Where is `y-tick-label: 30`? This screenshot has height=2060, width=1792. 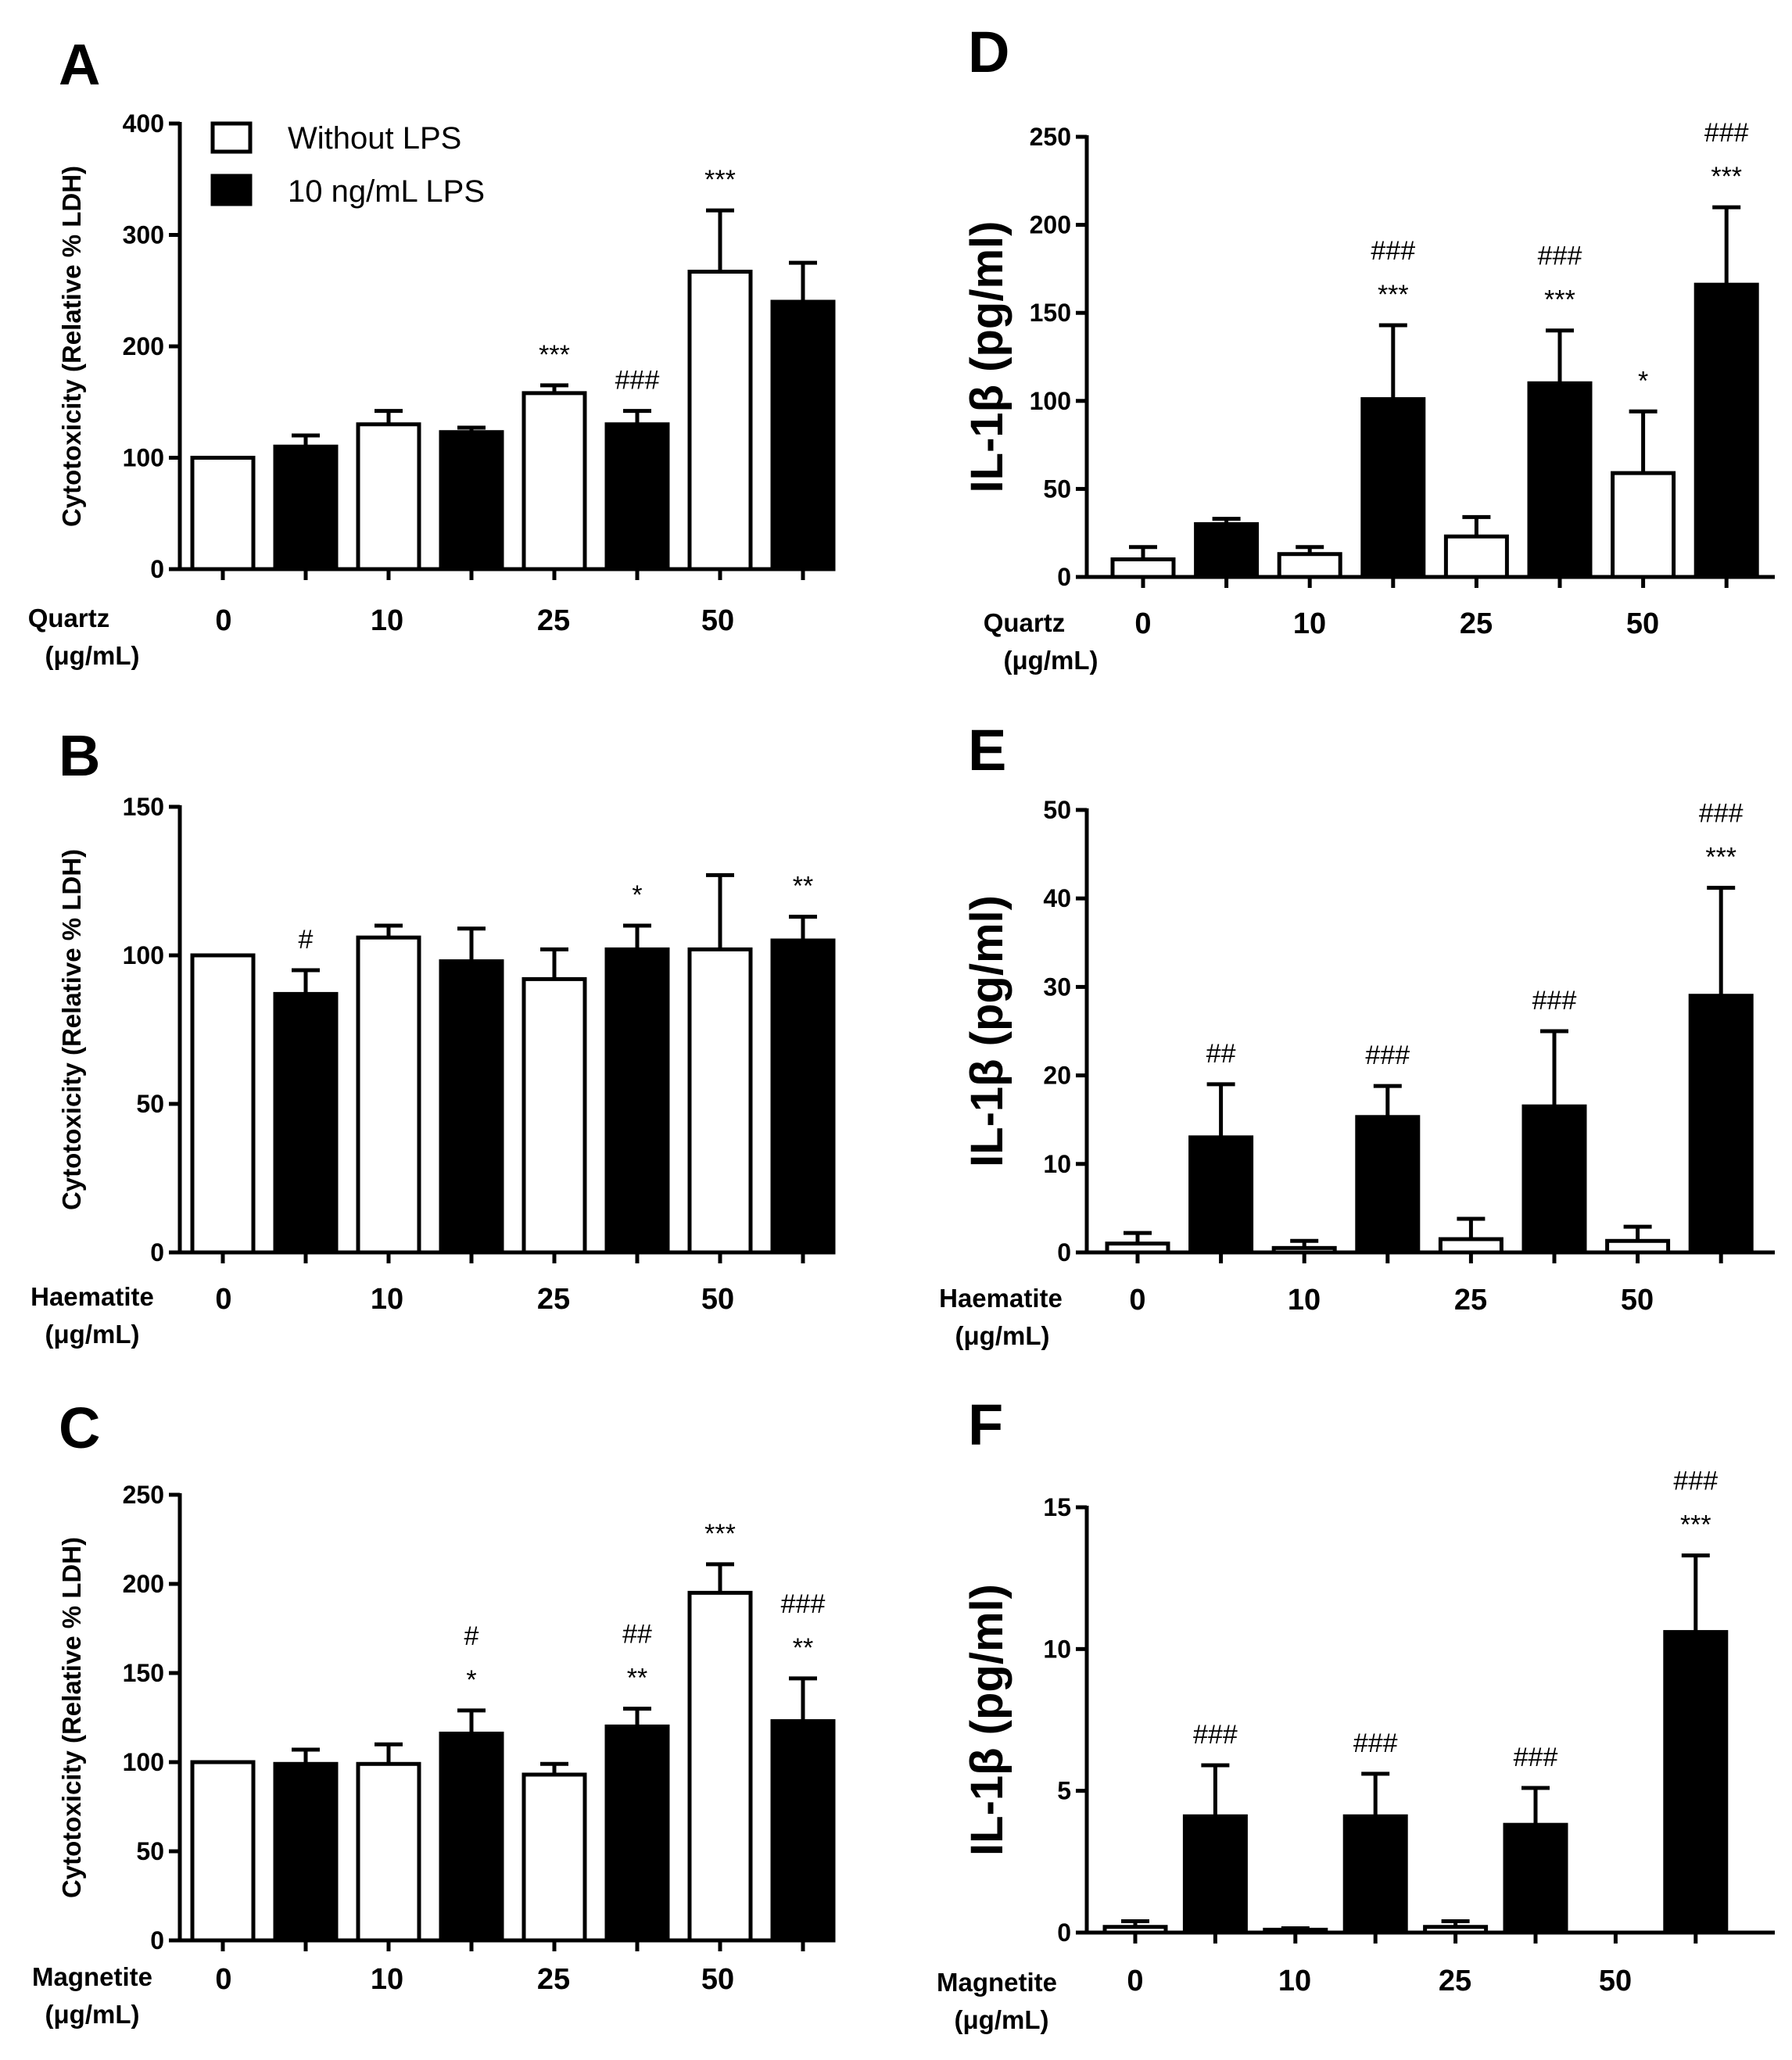 y-tick-label: 30 is located at coordinates (1057, 987).